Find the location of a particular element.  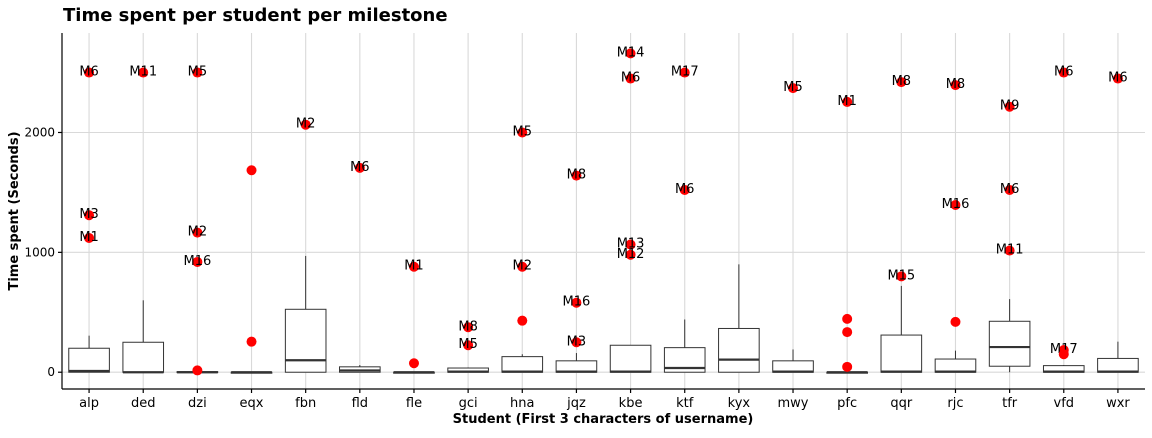

x-tick-label-mwy: mwy is located at coordinates (793, 403).